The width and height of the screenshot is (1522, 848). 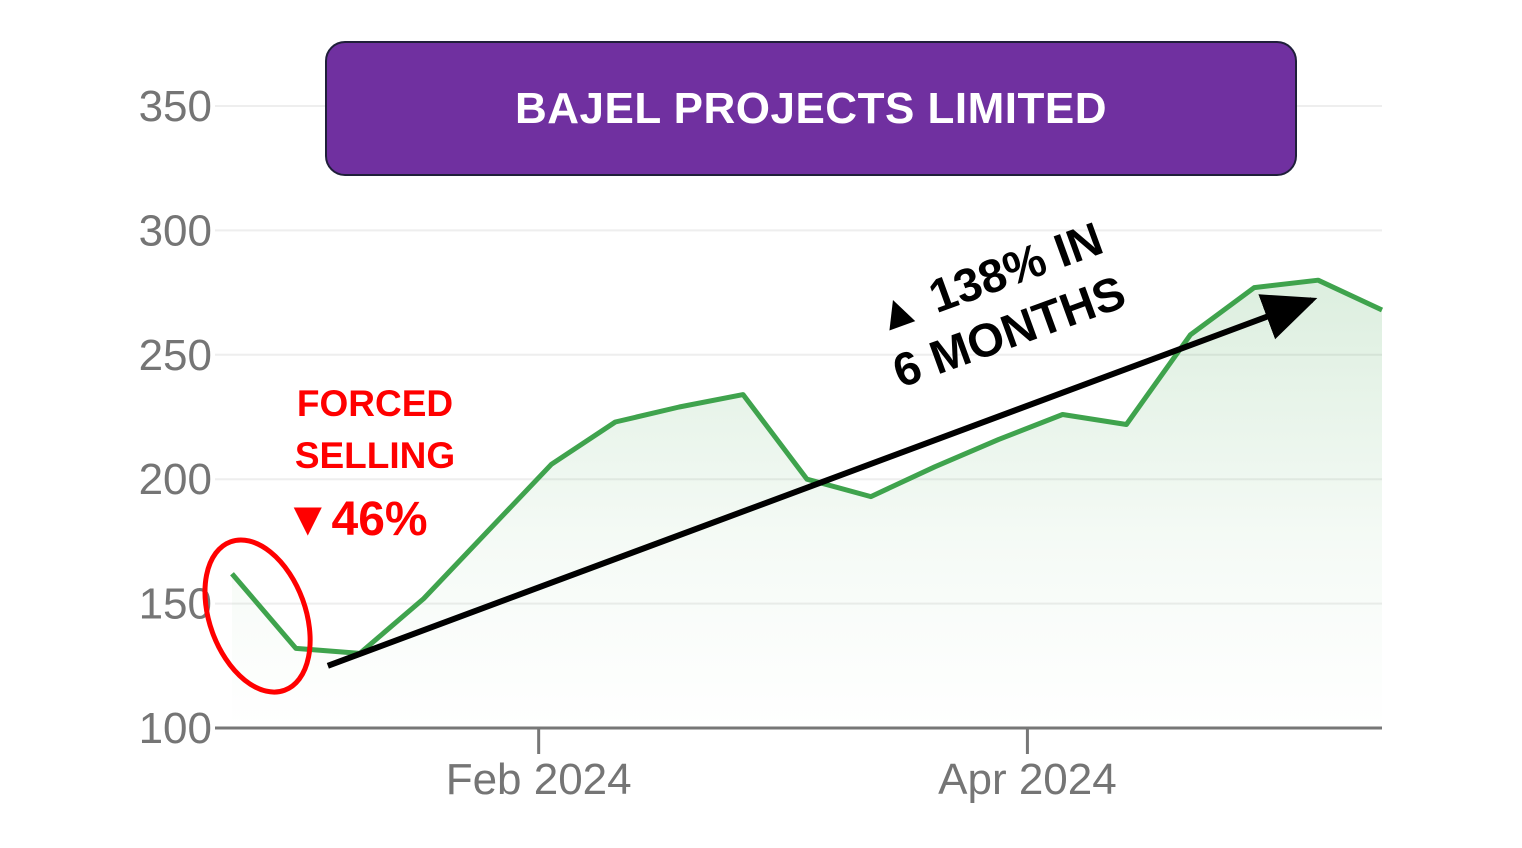 I want to click on y-tick-label: 300, so click(x=175, y=230).